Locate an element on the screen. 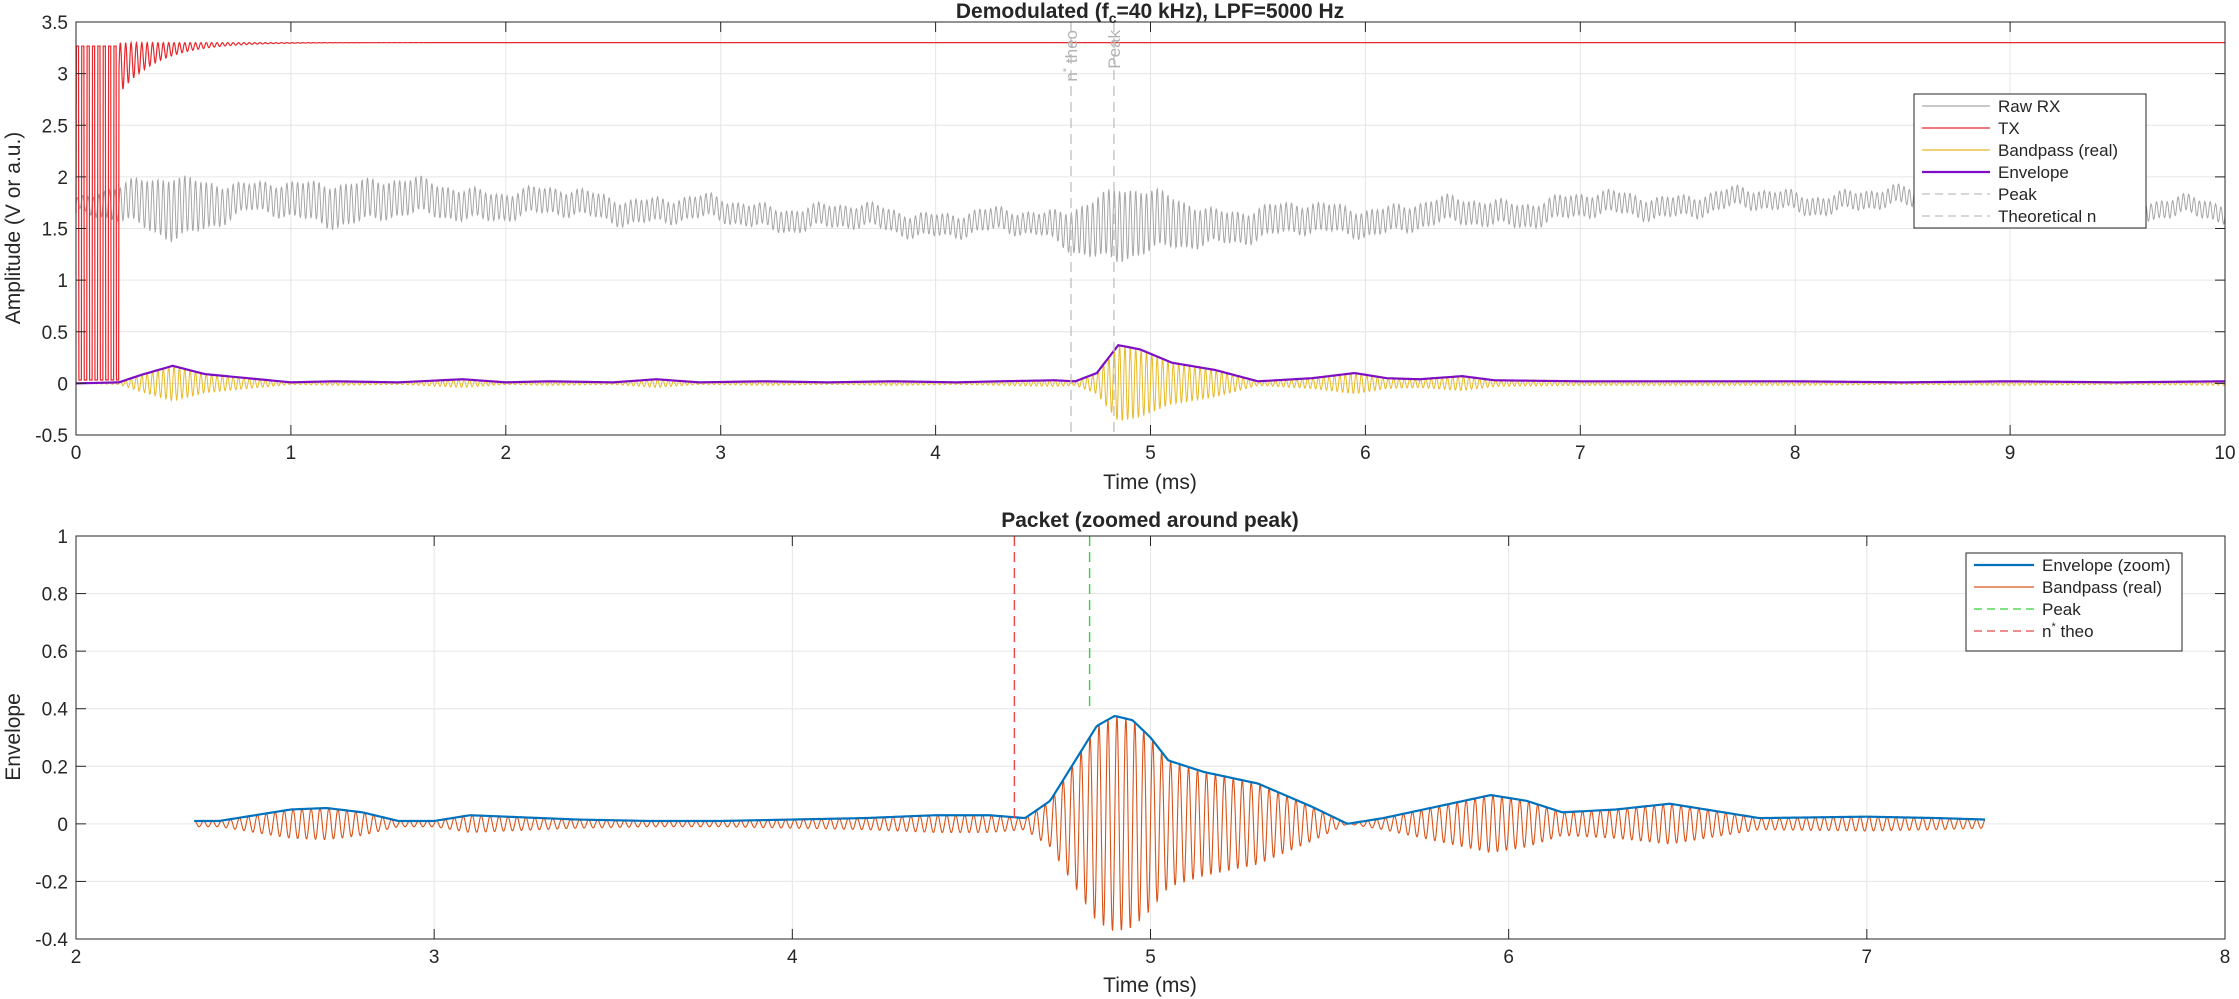  legend-label: Raw RX is located at coordinates (2029, 106).